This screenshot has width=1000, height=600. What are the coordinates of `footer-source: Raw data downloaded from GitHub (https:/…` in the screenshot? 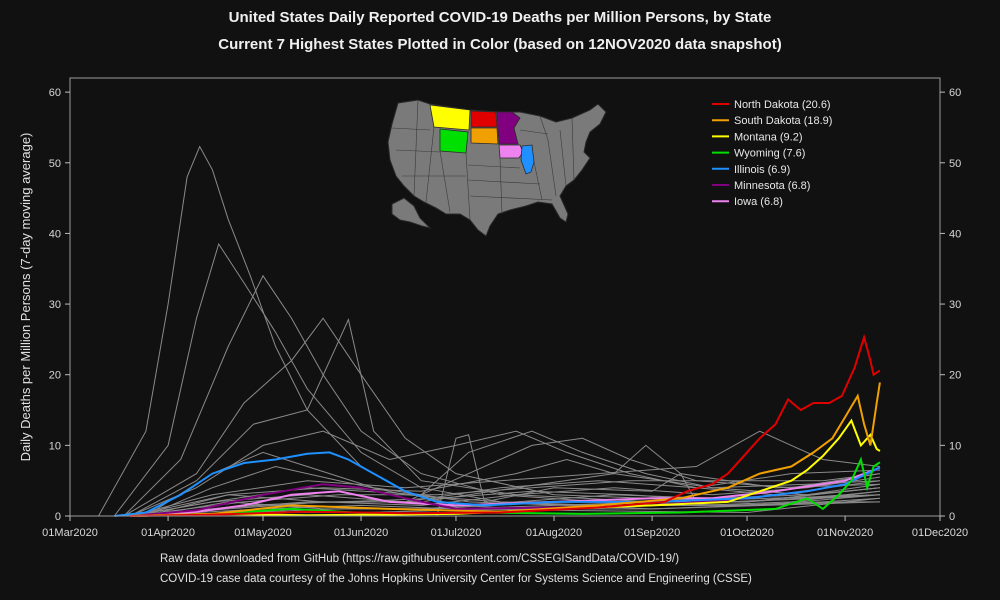 It's located at (420, 559).